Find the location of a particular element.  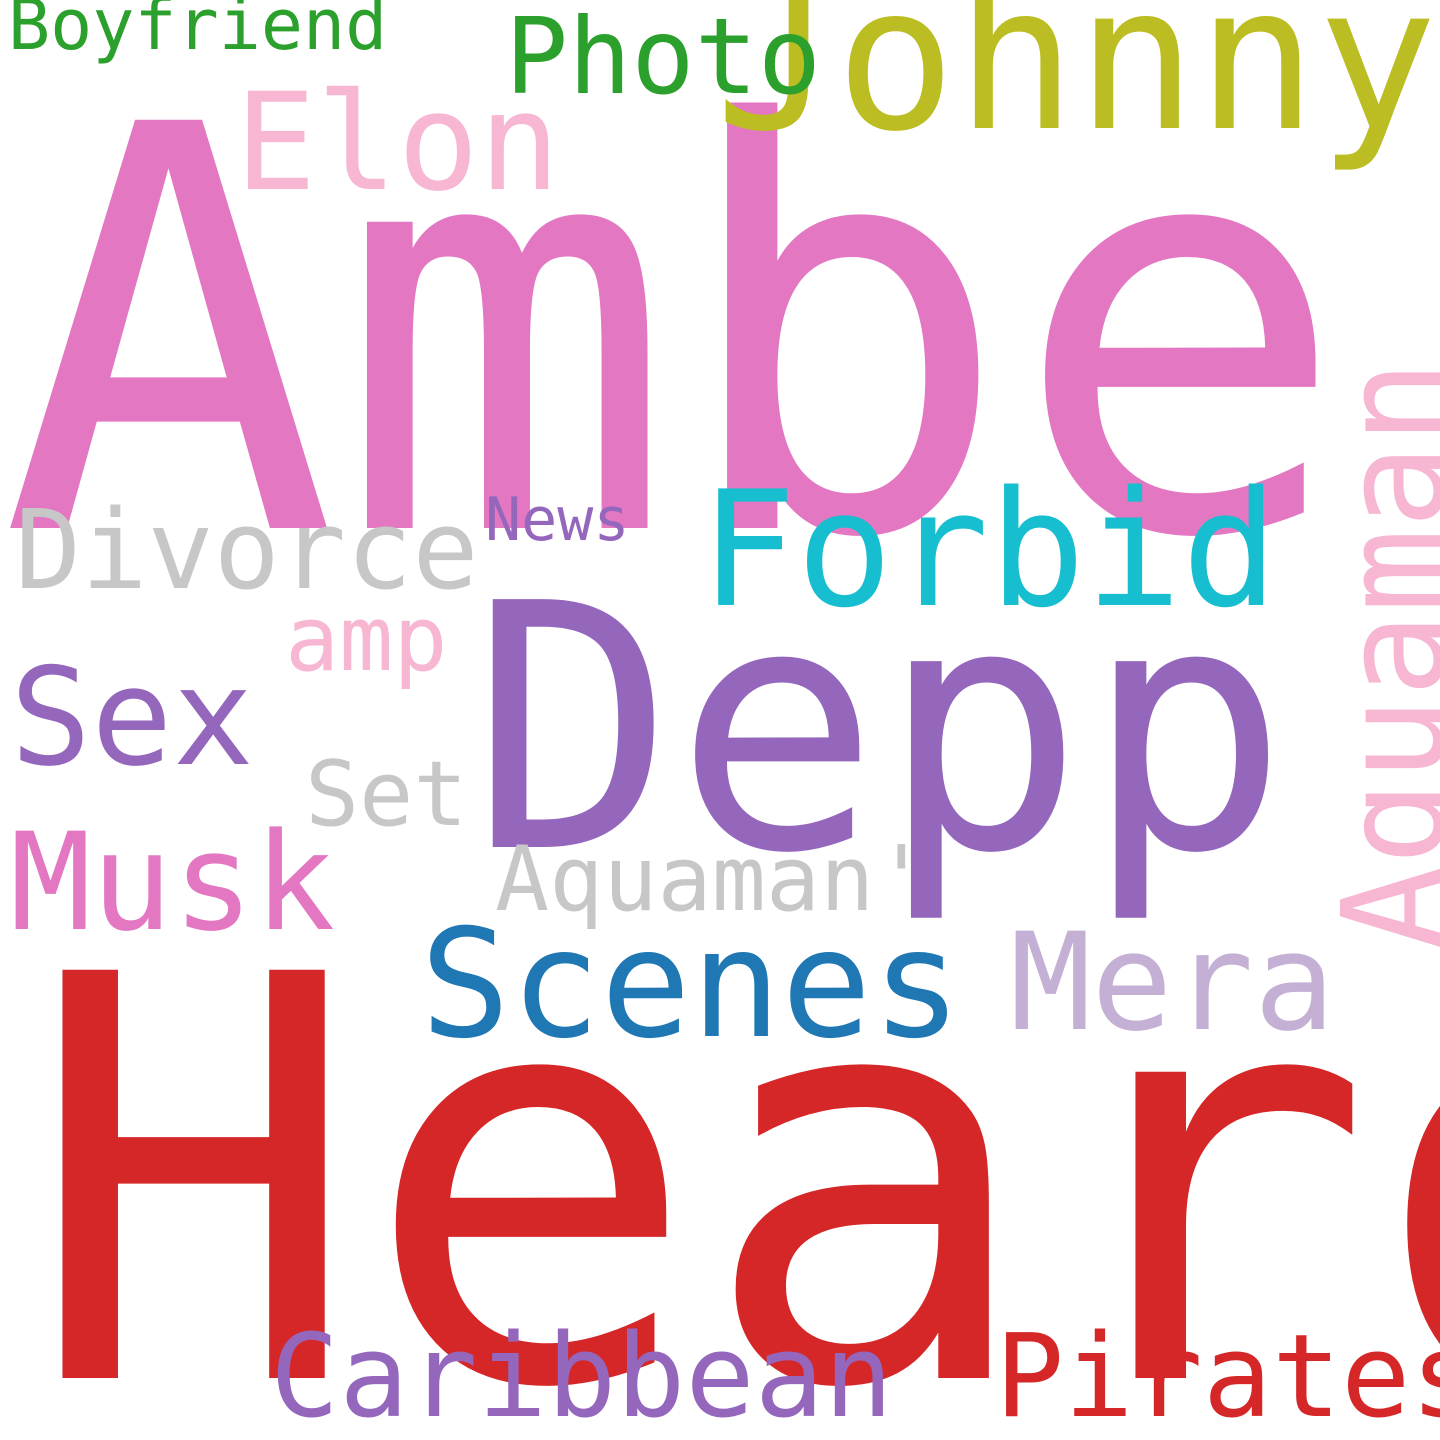

word-mera: Mera is located at coordinates (1173, 982).